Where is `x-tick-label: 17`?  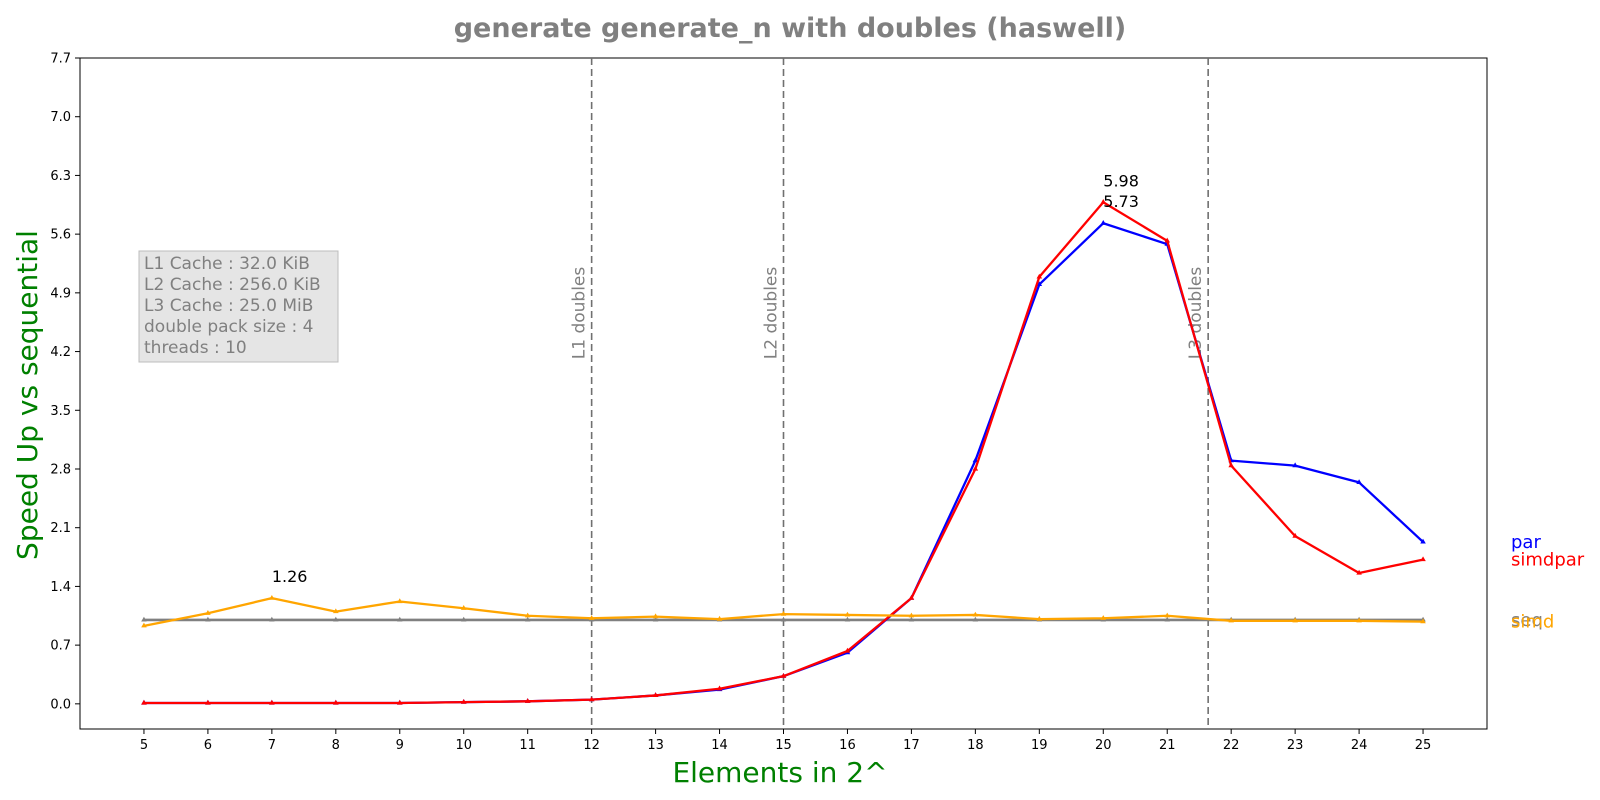 x-tick-label: 17 is located at coordinates (911, 745).